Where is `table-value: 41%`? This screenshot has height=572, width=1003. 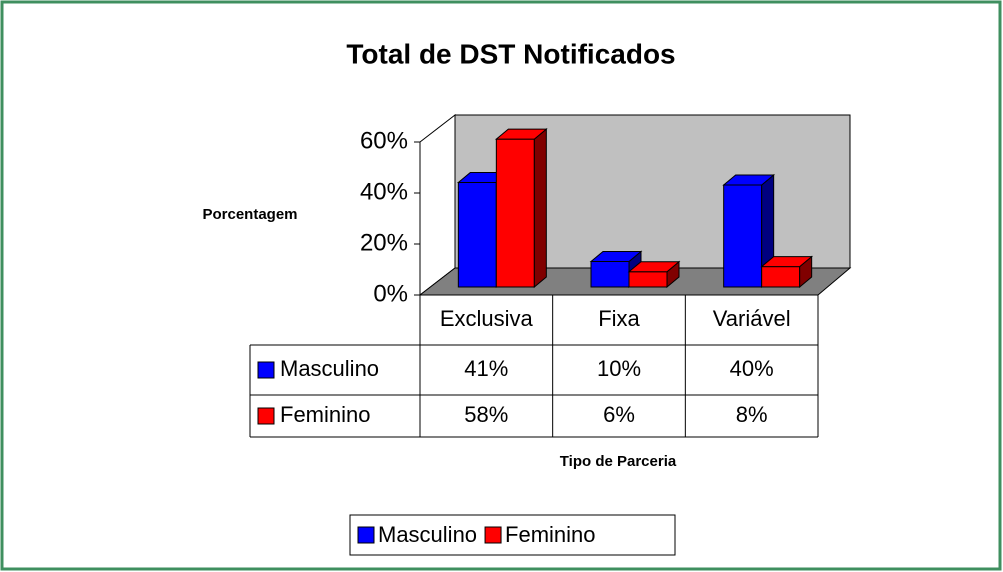
table-value: 41% is located at coordinates (486, 368).